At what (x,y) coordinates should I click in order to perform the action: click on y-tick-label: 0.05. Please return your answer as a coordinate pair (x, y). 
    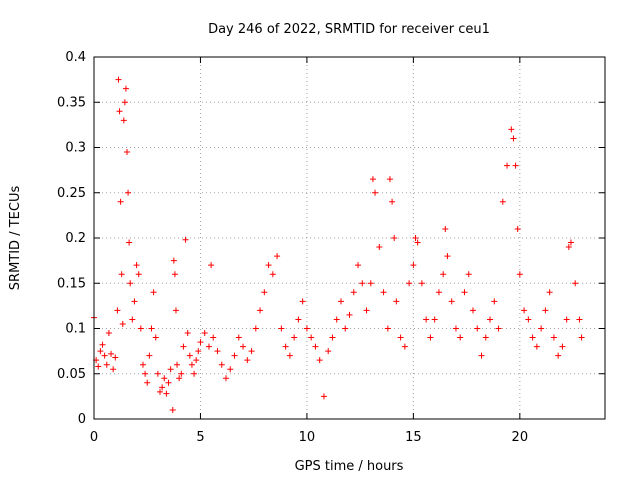
    Looking at the image, I should click on (71, 374).